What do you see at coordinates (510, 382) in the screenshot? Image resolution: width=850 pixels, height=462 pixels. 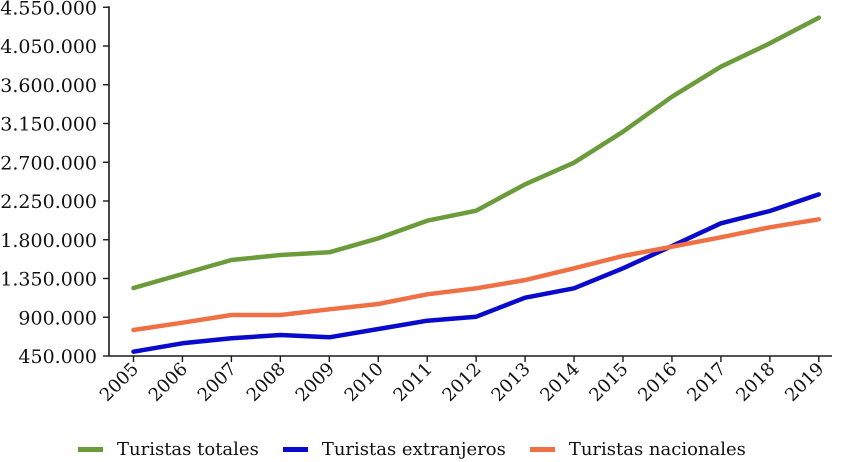 I see `x-tick-label: 2013` at bounding box center [510, 382].